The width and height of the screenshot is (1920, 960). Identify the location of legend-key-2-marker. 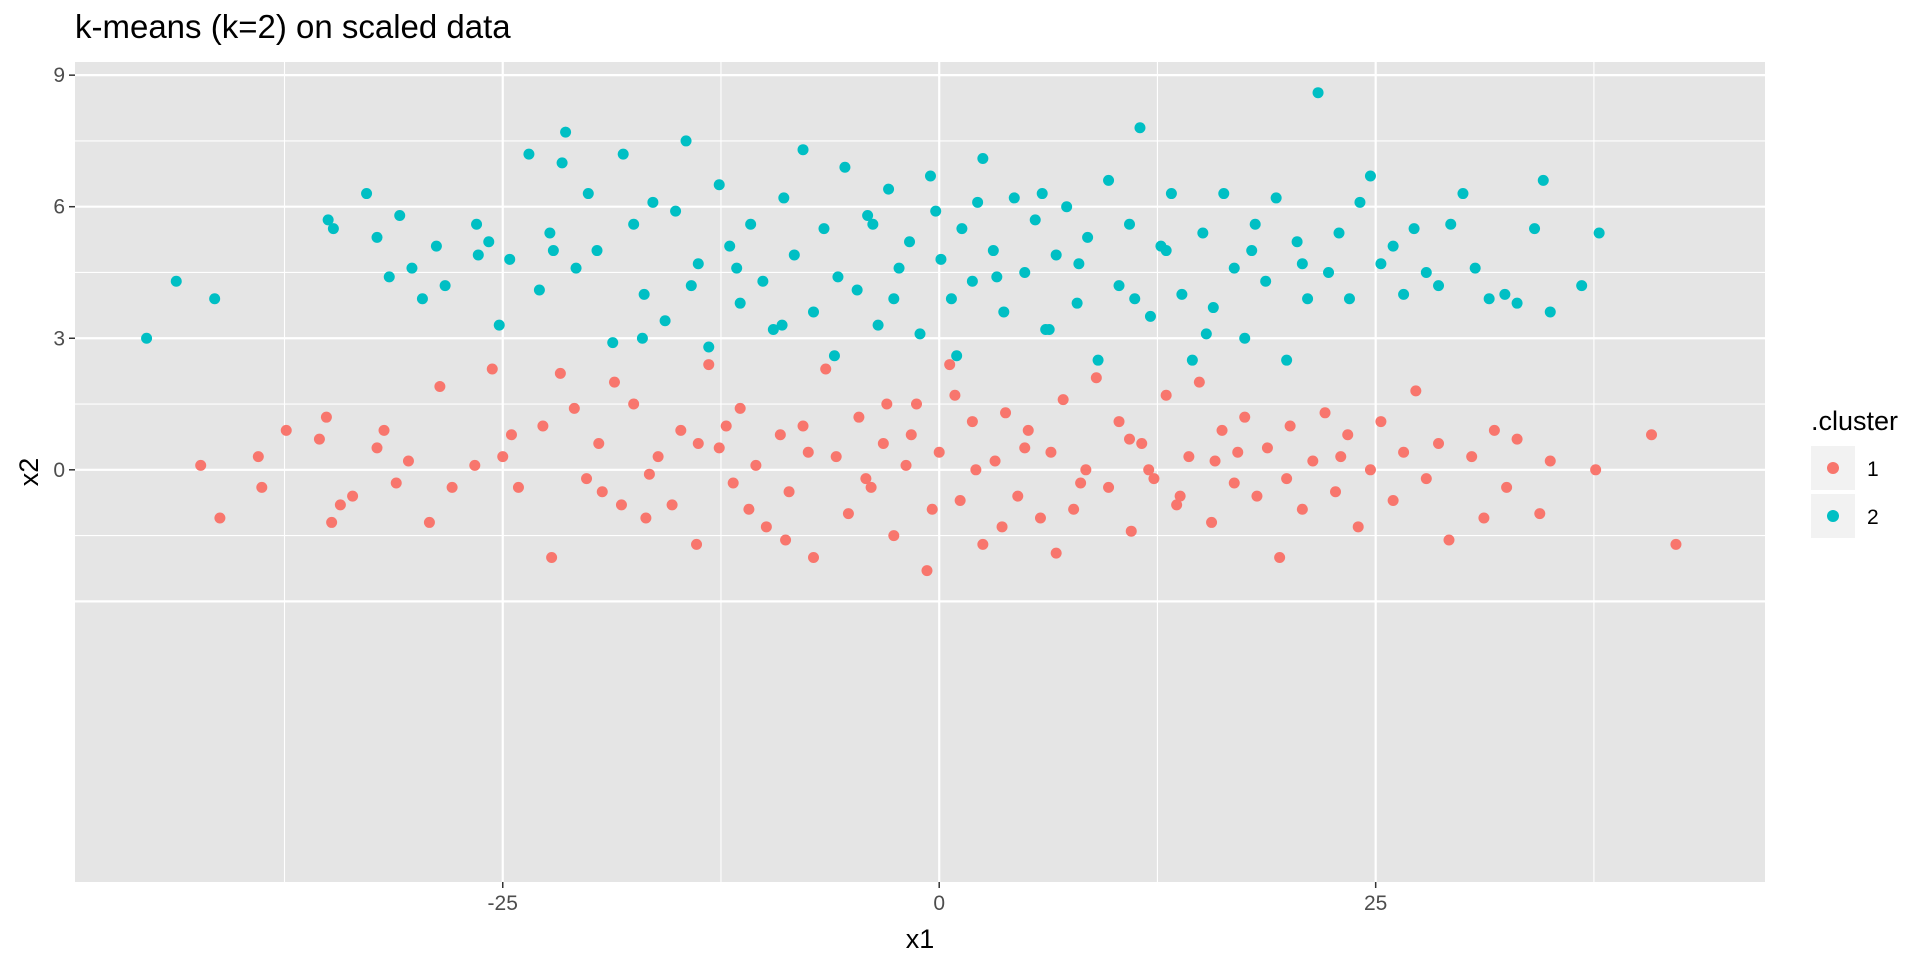
(1833, 516).